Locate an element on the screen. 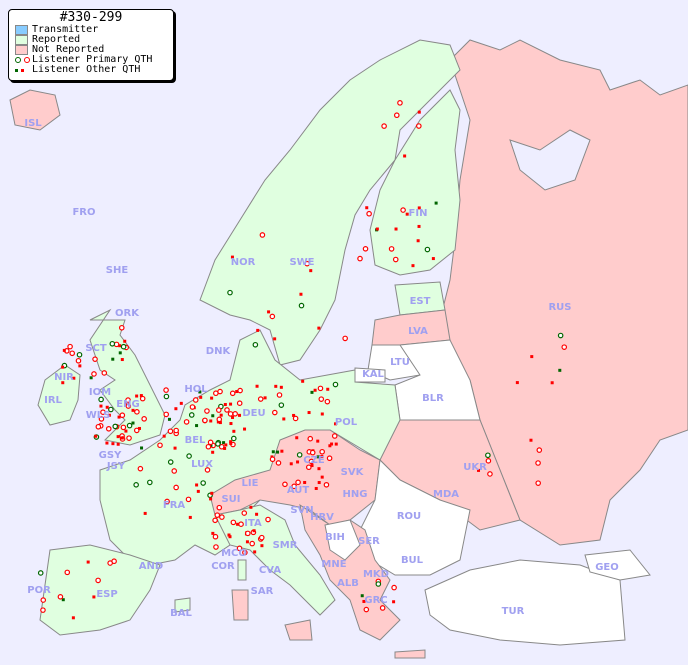  country-isl is located at coordinates (35, 110).